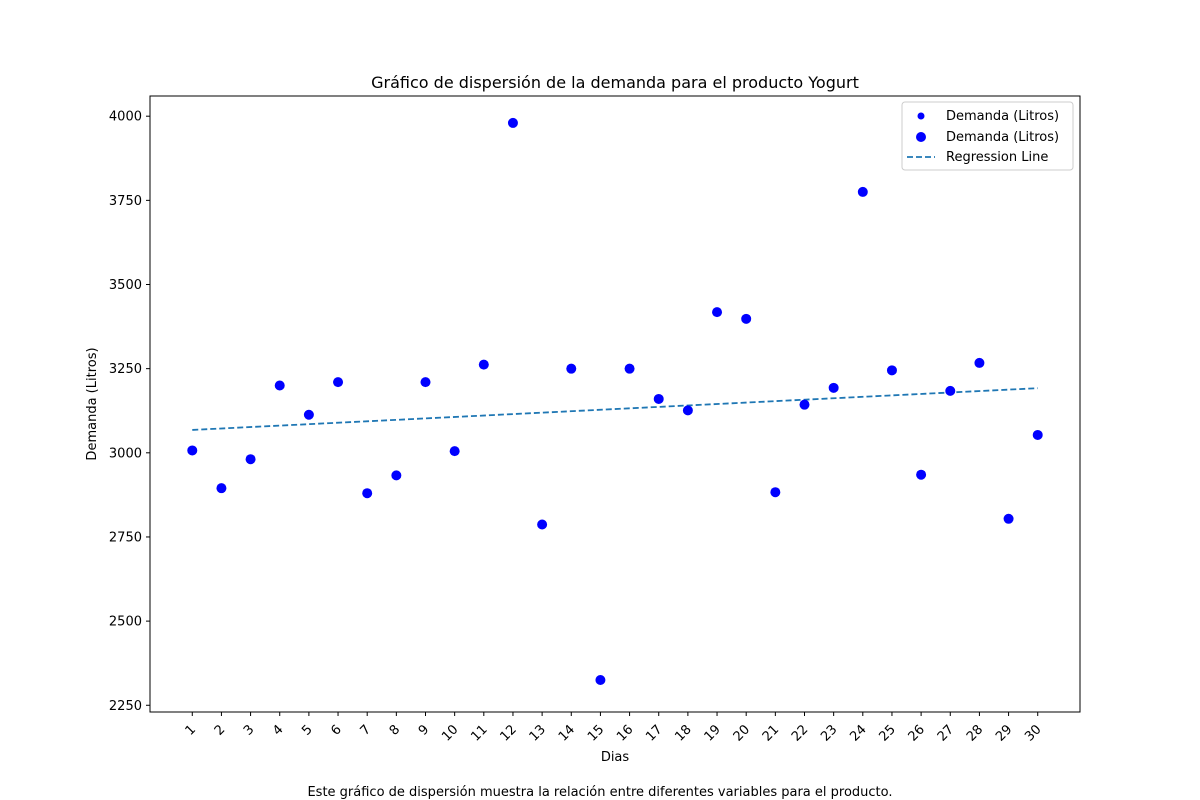 This screenshot has height=800, width=1200. Describe the element at coordinates (742, 733) in the screenshot. I see `x-tick-label: 20` at that location.